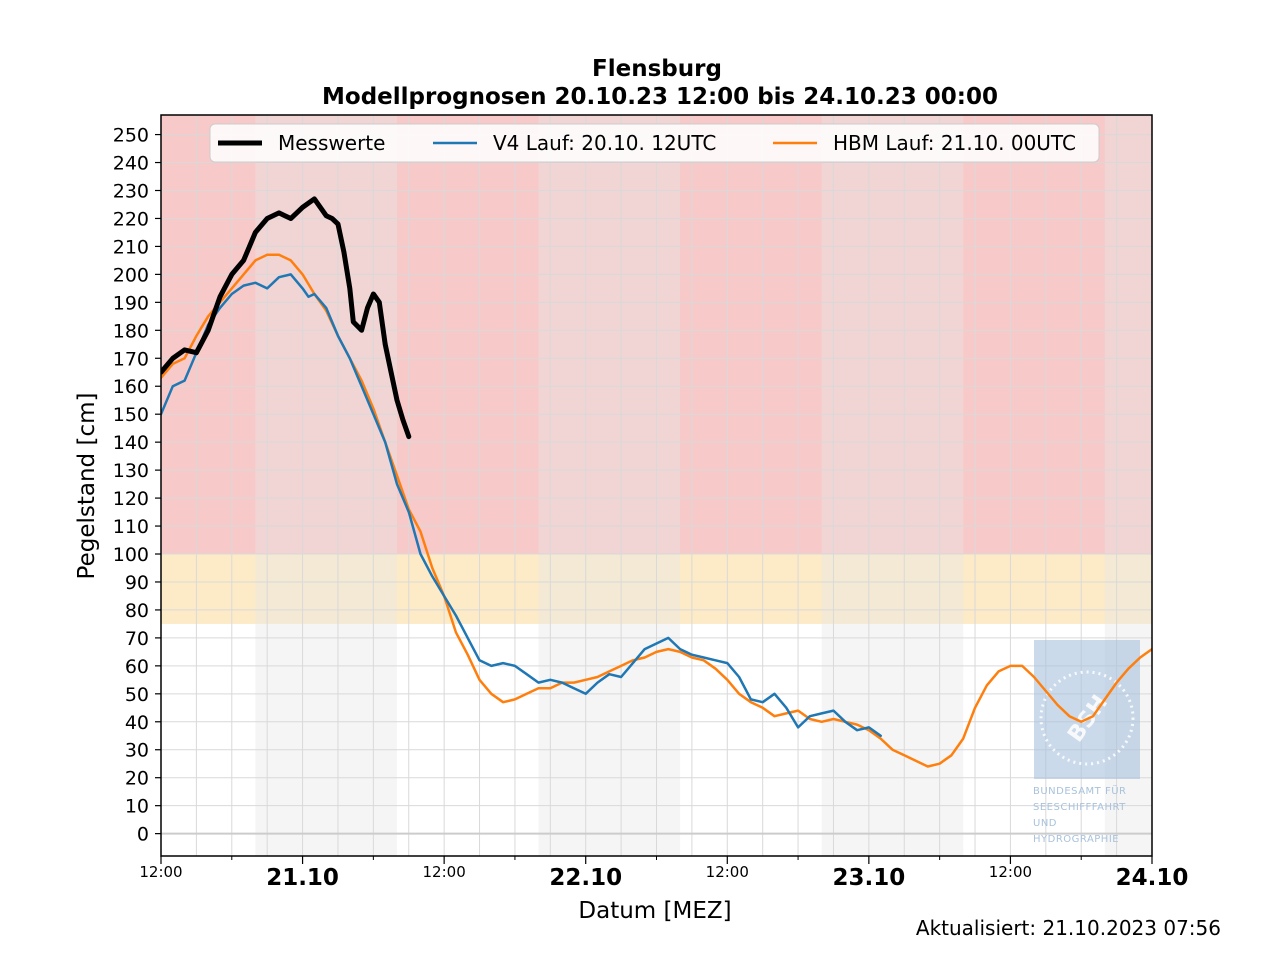 The width and height of the screenshot is (1280, 960). Describe the element at coordinates (137, 751) in the screenshot. I see `y-tick-label-30: 30` at that location.